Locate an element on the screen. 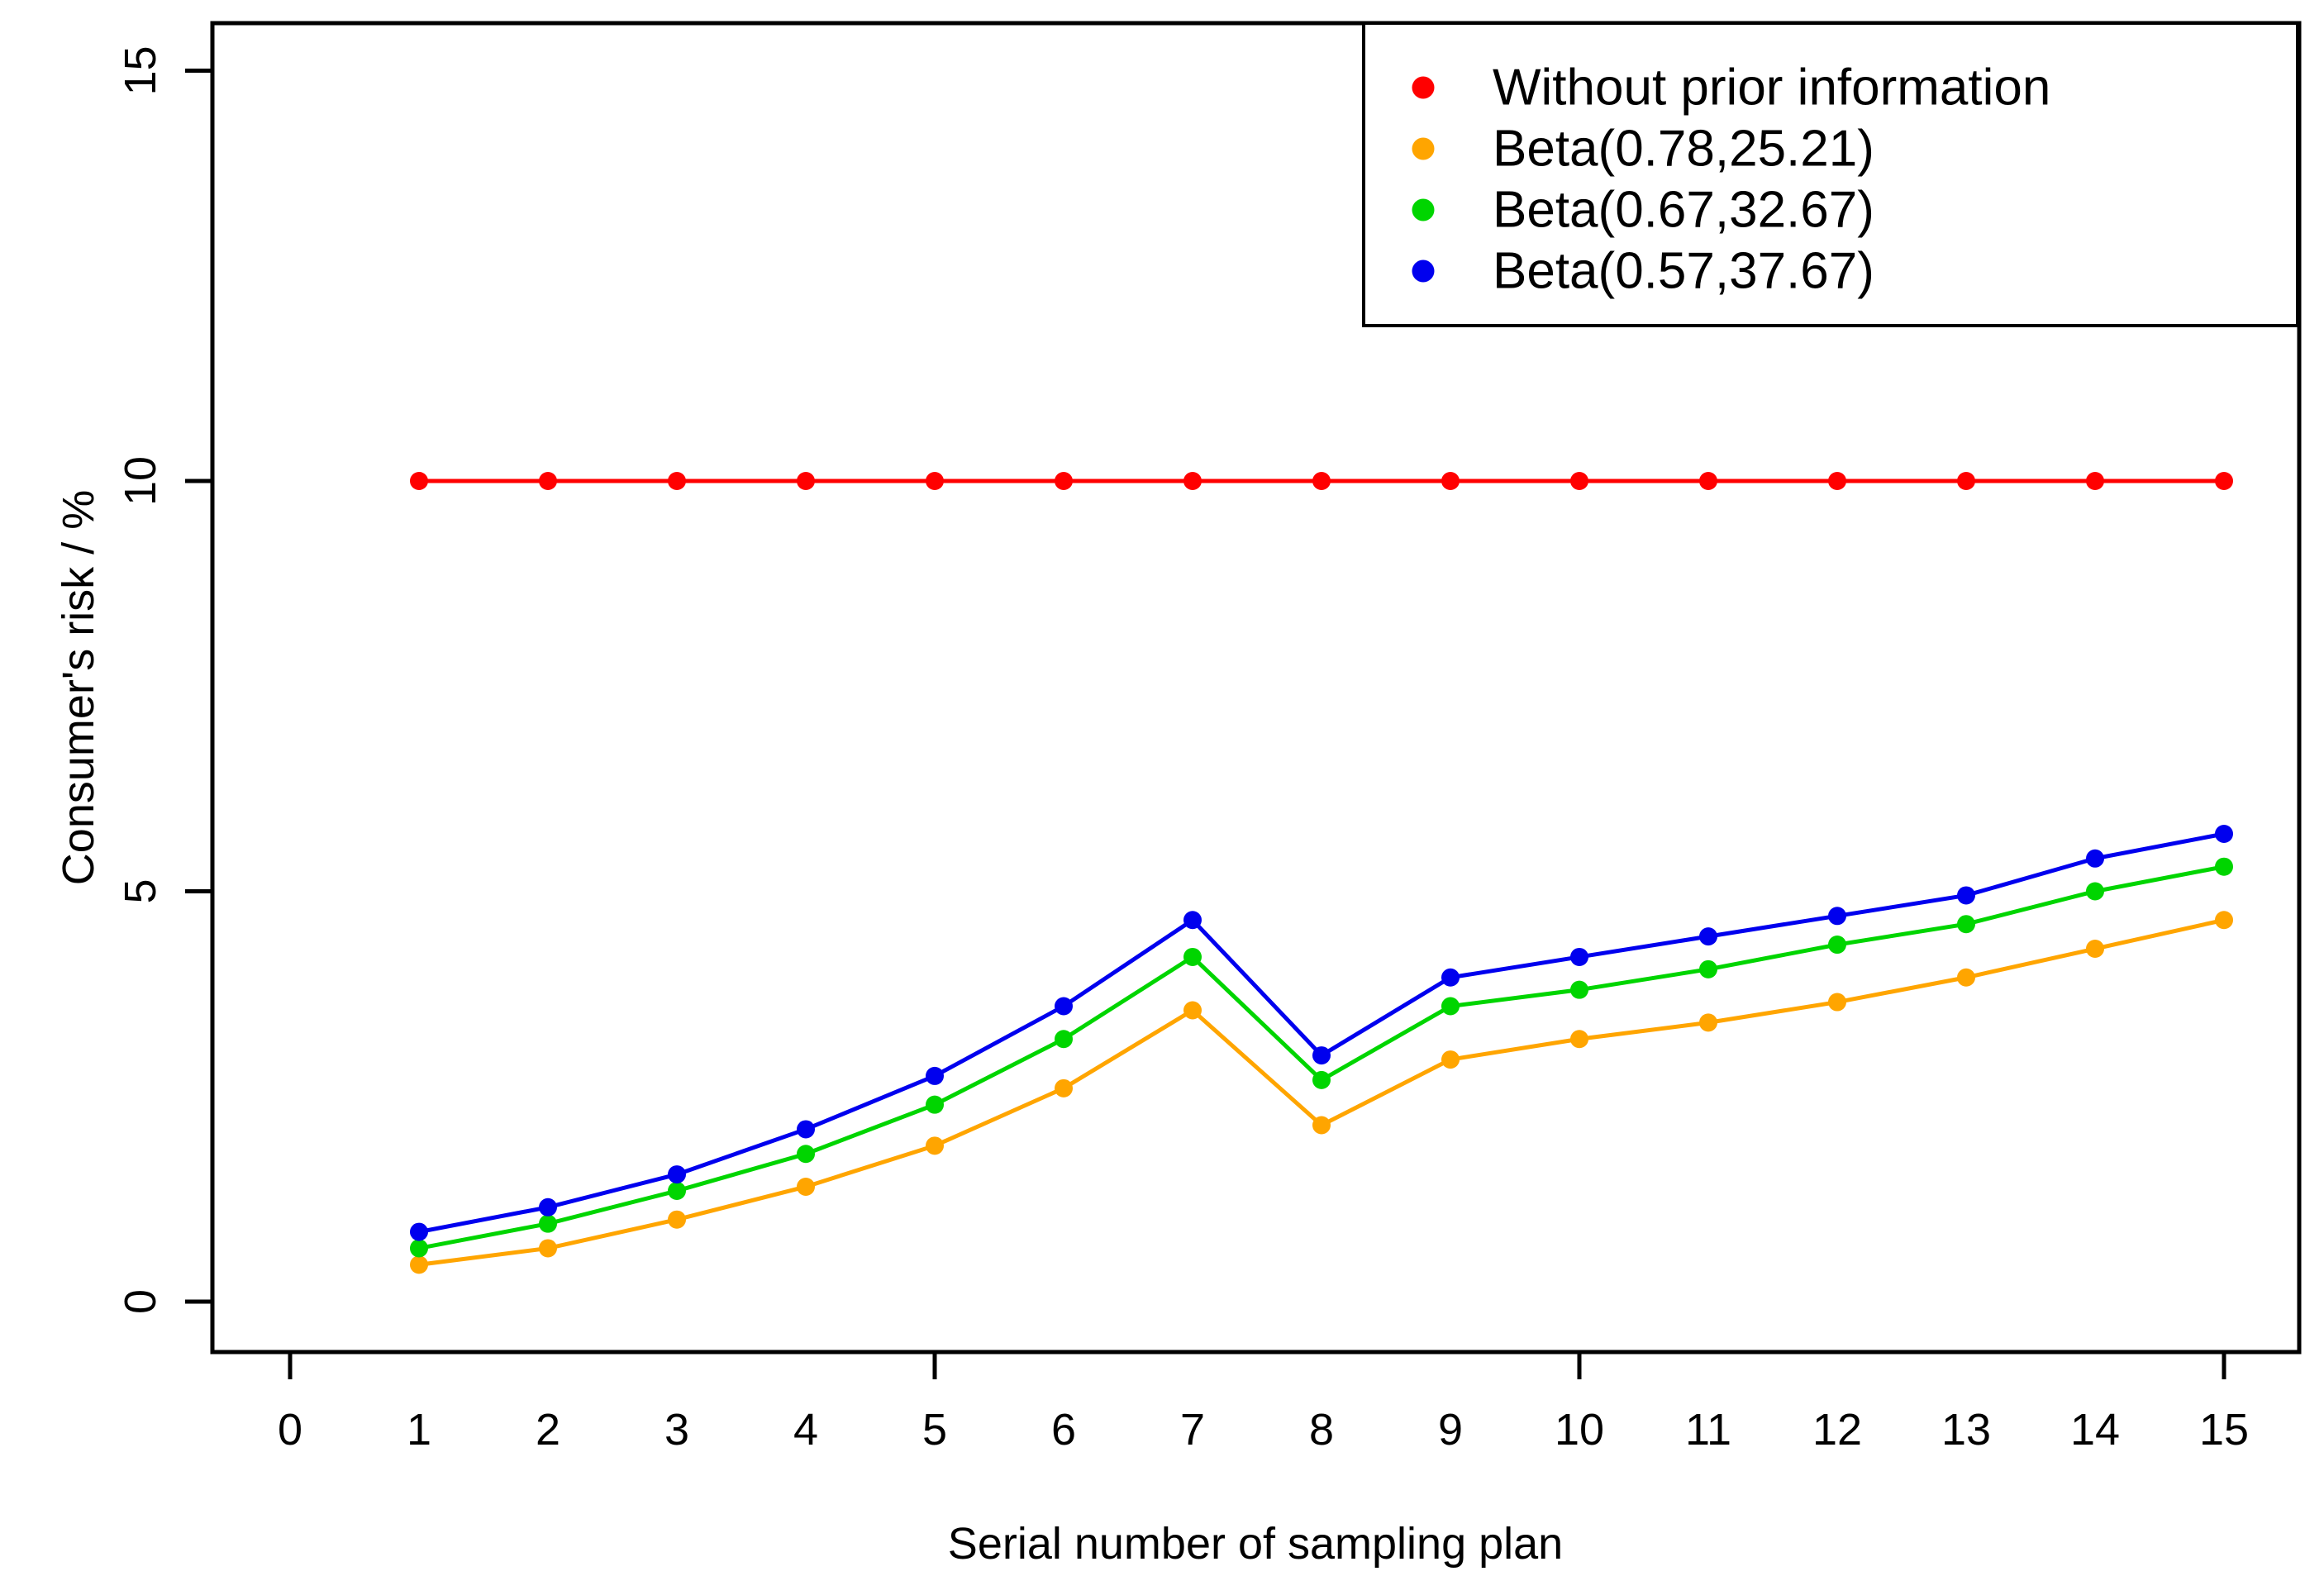 The image size is (2324, 1576). x-tick-label: 7 is located at coordinates (1192, 1430).